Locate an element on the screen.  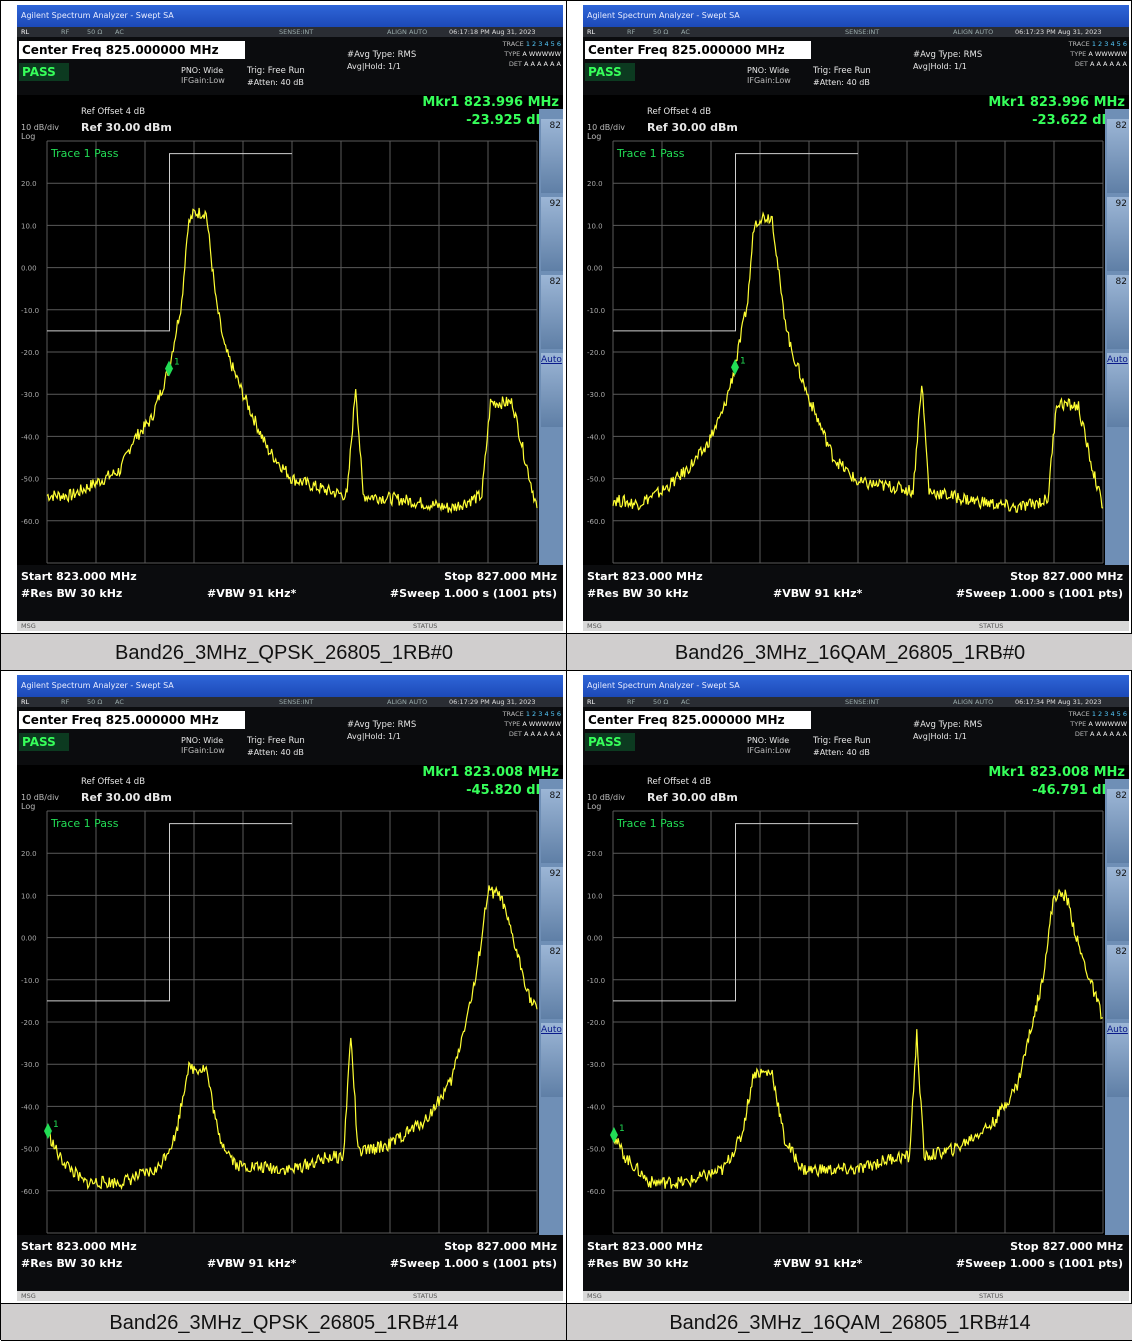
stop-frequency: Stop 827.000 MHz is located at coordinates (500, 576).